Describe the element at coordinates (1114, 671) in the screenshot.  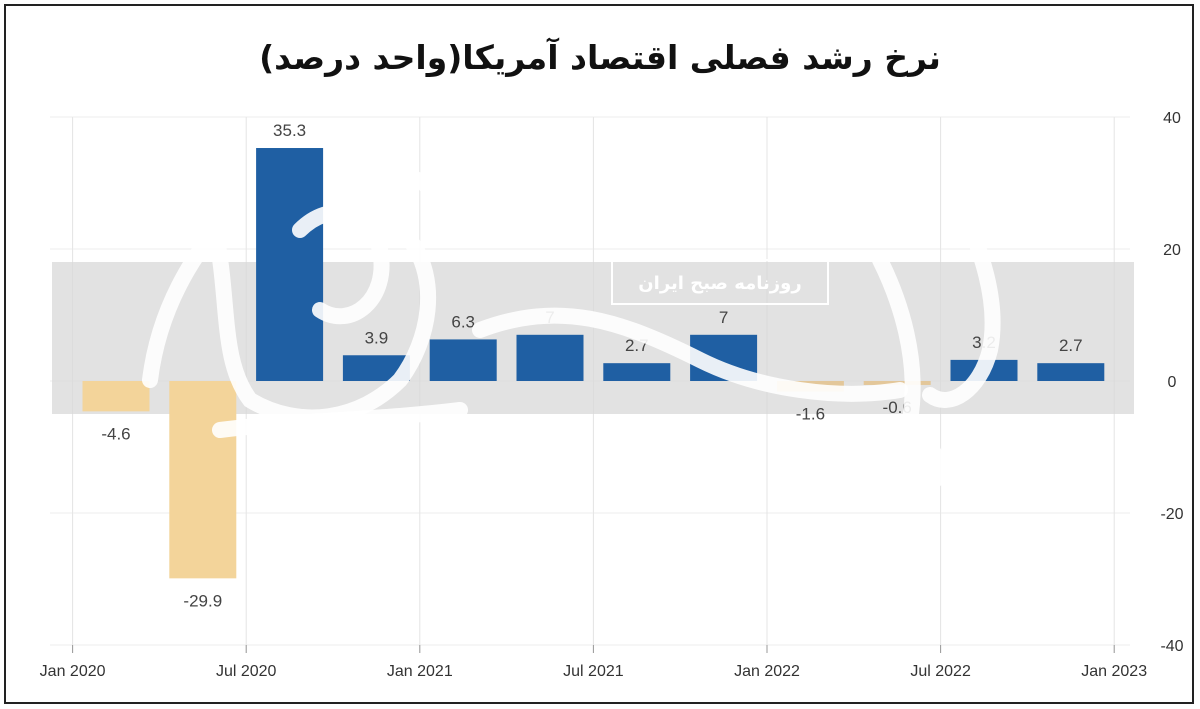
I see `x-tick-label: Jan 2023` at that location.